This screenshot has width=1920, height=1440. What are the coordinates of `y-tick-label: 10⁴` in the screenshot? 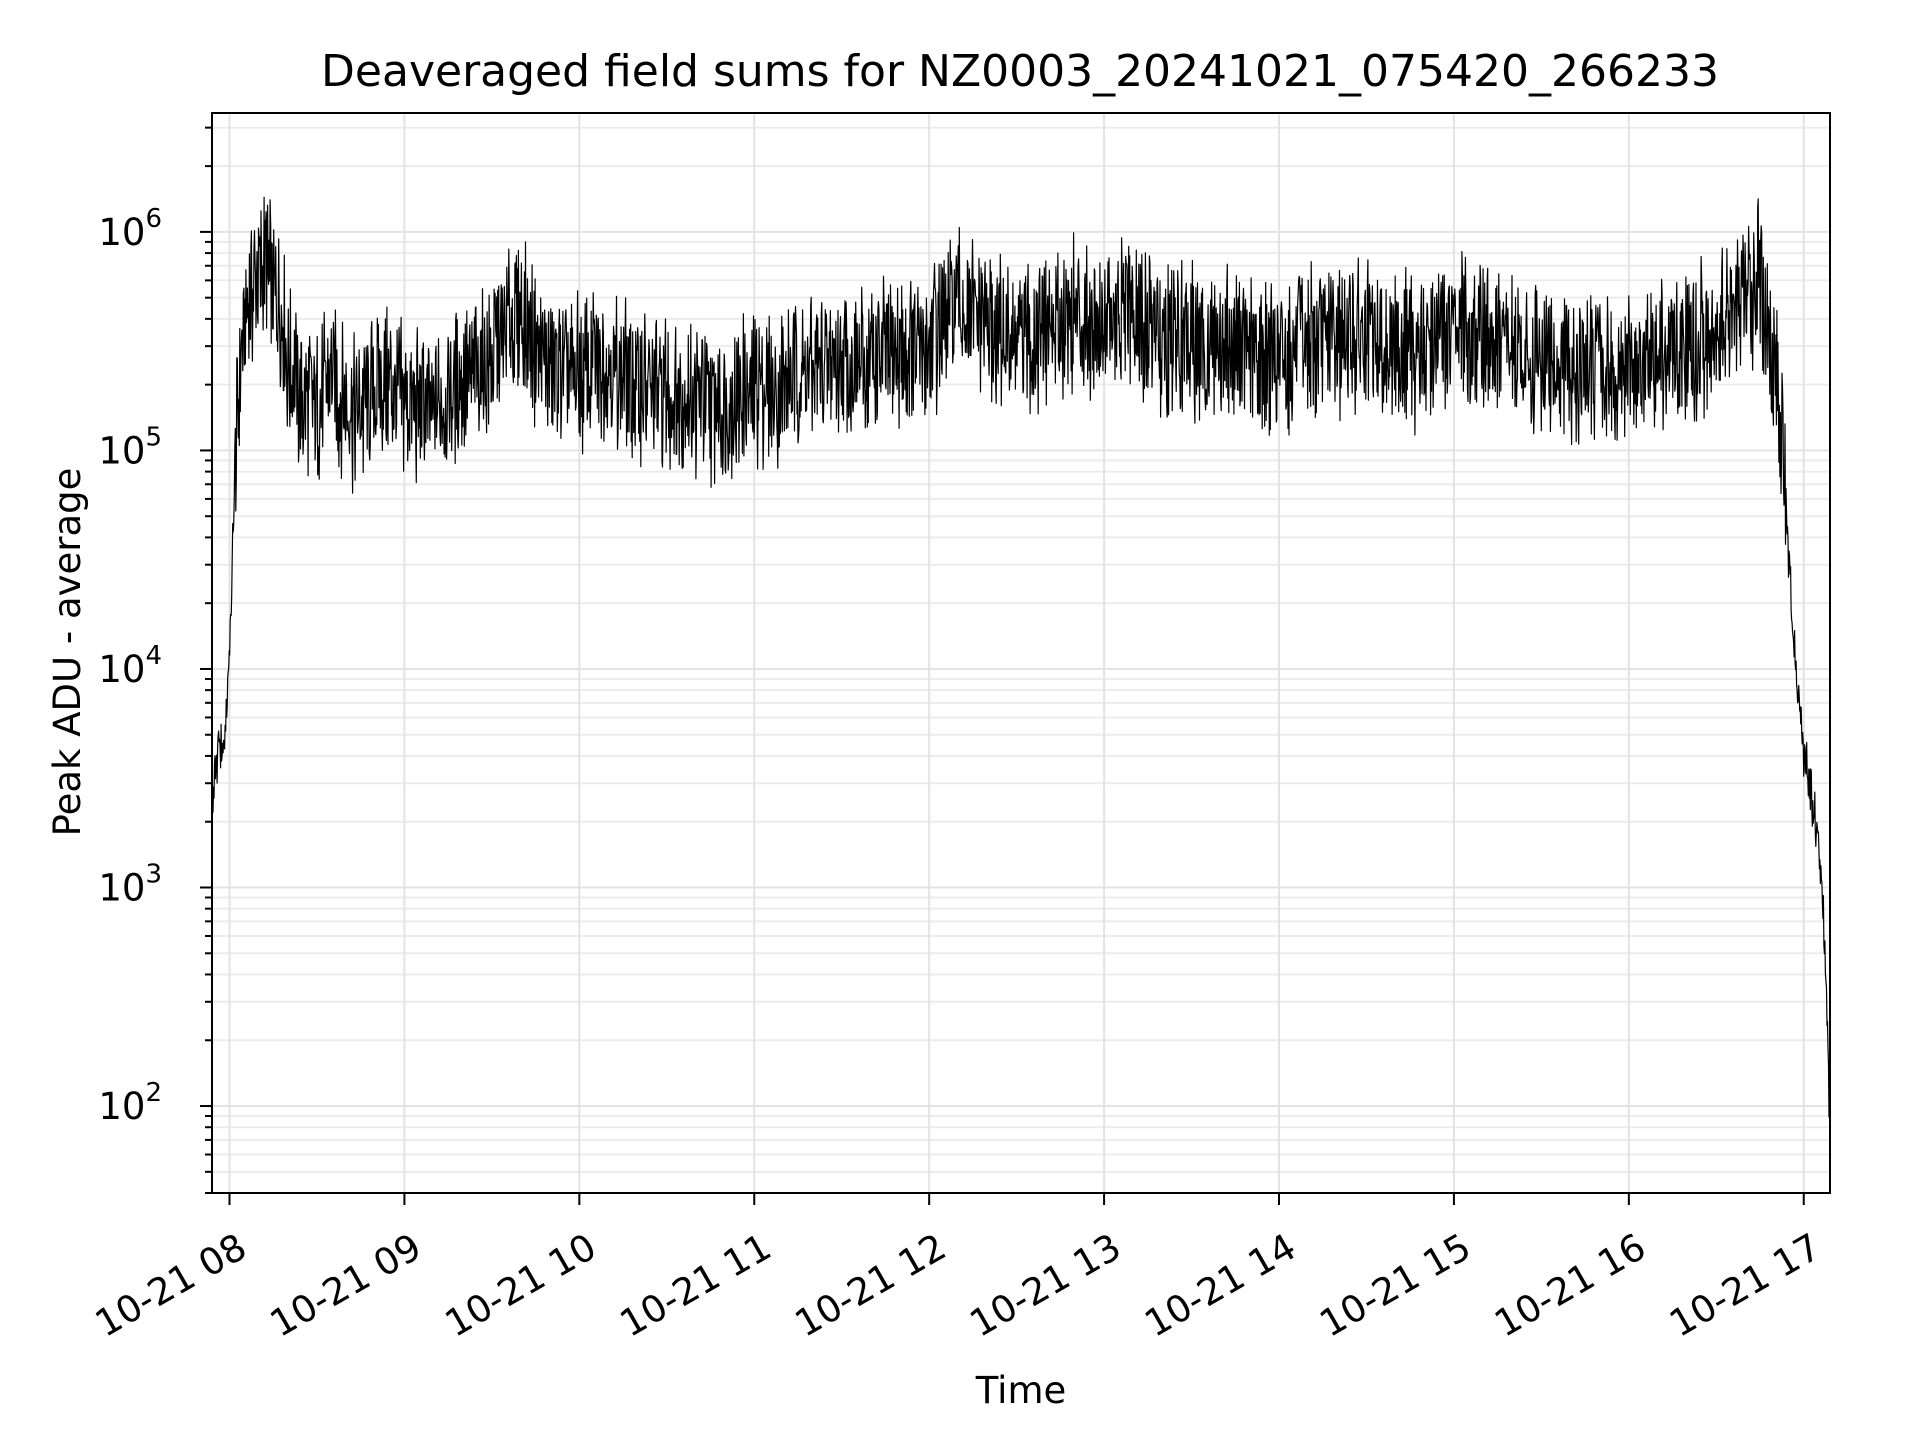 It's located at (130, 666).